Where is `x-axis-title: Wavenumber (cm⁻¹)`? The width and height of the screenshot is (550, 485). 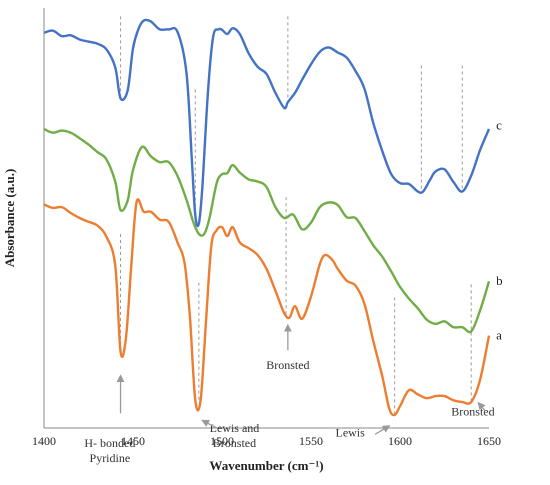 x-axis-title: Wavenumber (cm⁻¹) is located at coordinates (266, 465).